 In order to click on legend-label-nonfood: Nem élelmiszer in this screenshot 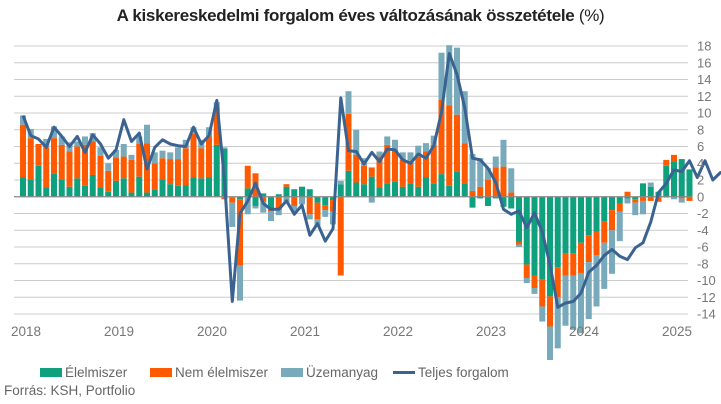, I will do `click(222, 372)`.